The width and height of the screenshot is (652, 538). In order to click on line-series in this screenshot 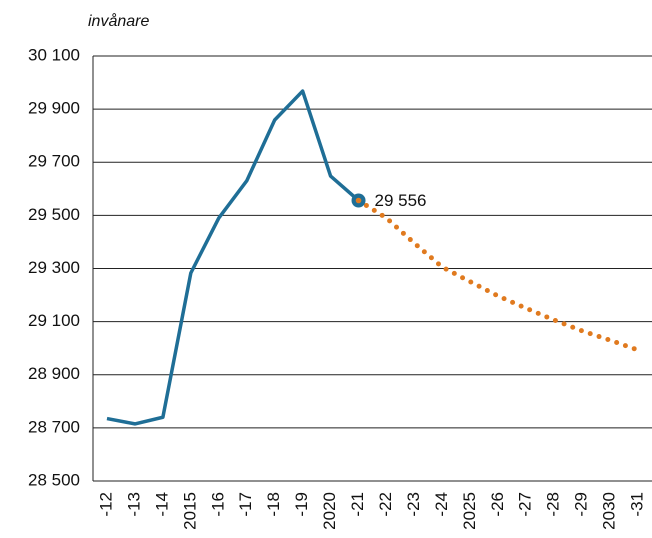, I will do `click(498, 275)`.